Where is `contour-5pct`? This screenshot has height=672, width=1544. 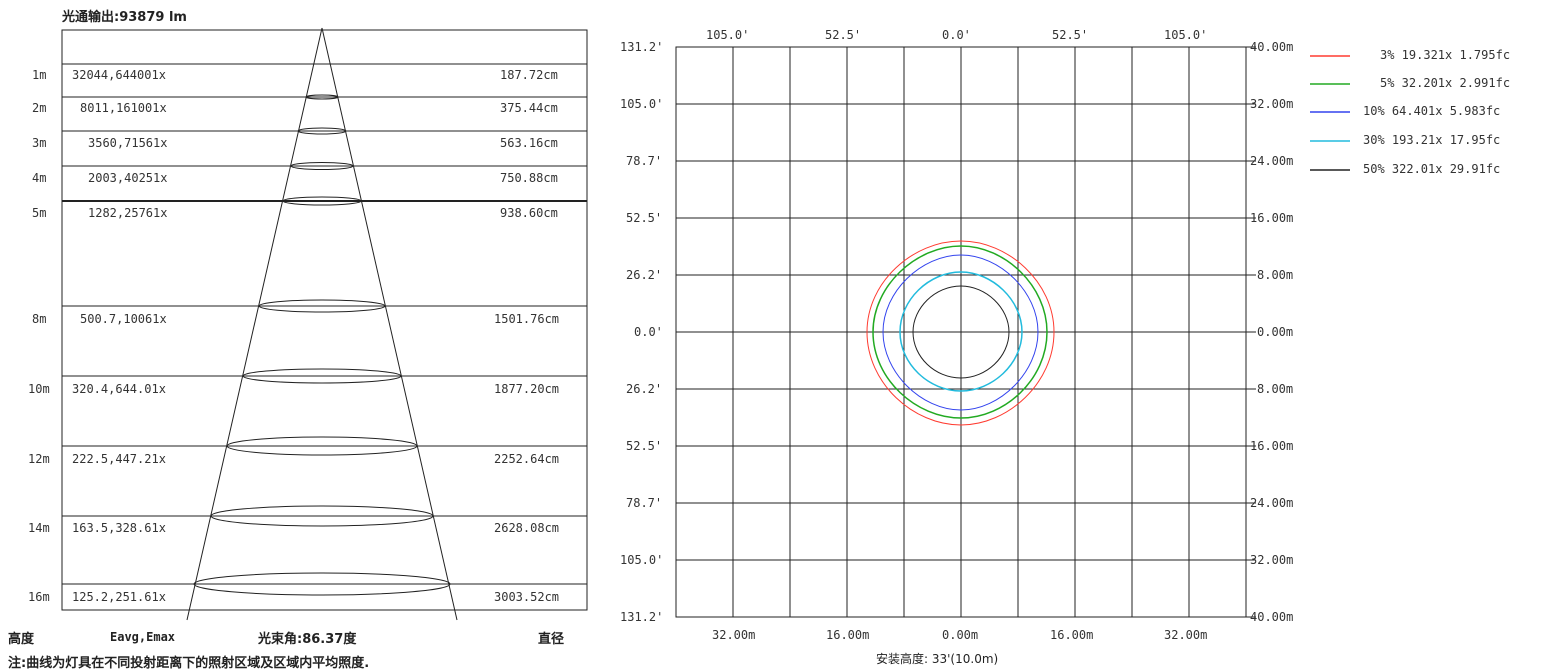
contour-5pct is located at coordinates (960, 332).